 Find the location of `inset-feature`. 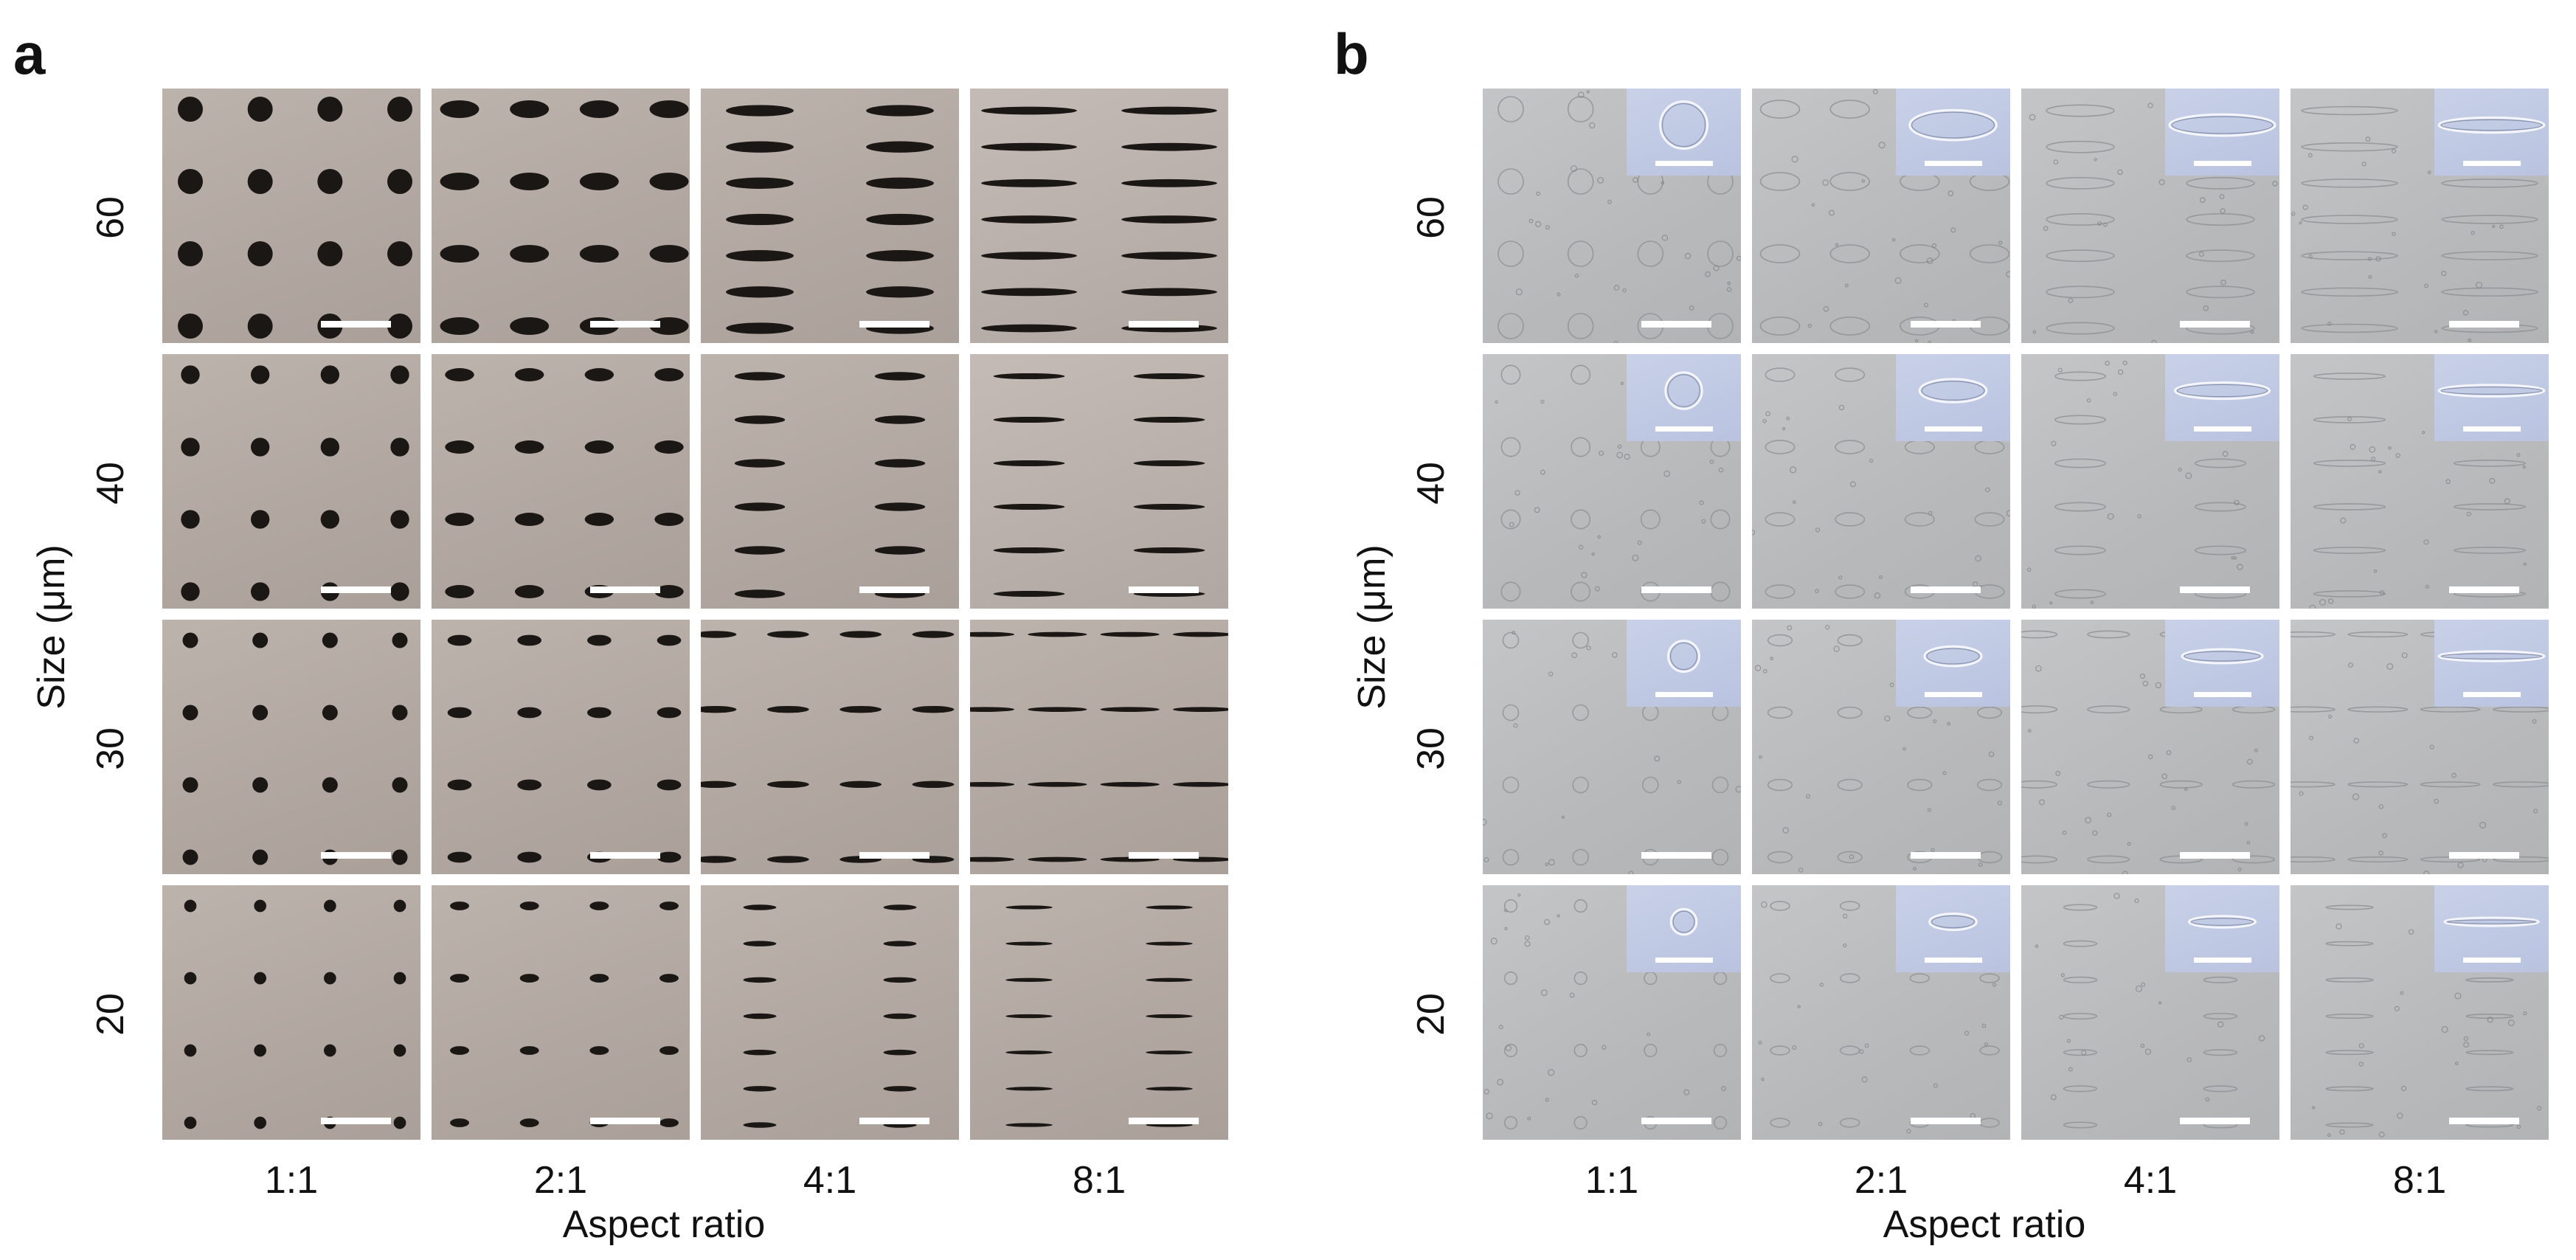

inset-feature is located at coordinates (1684, 922).